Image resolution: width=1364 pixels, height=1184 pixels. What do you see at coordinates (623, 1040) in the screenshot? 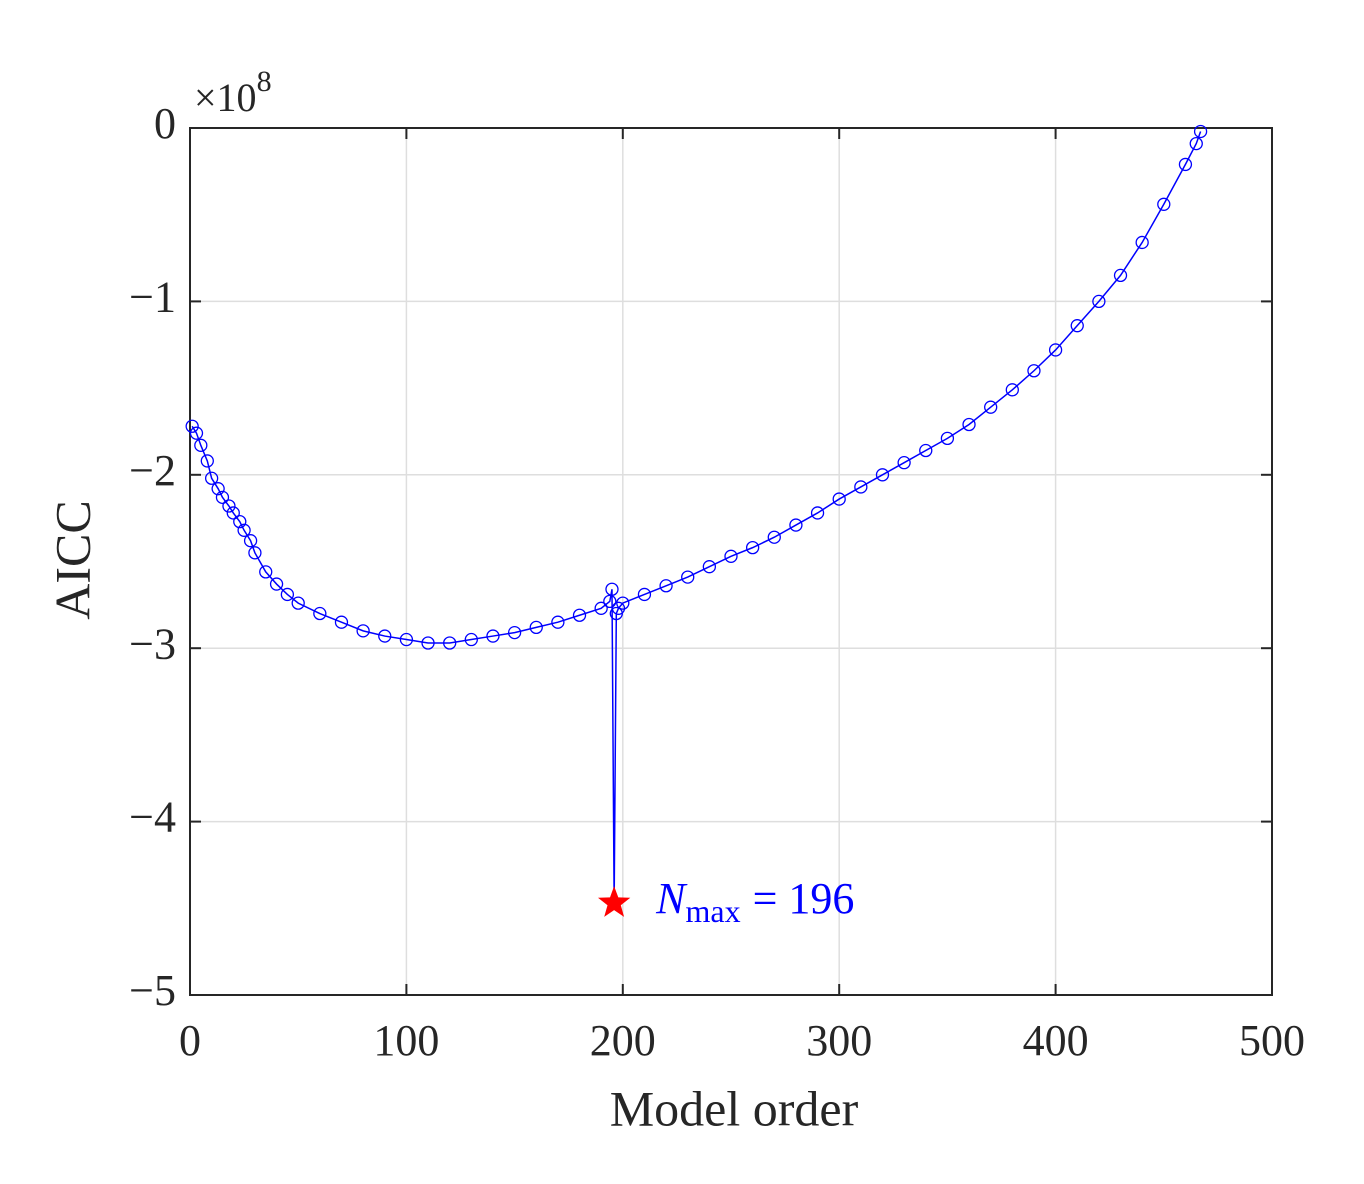
I see `x-tick-label: 200` at bounding box center [623, 1040].